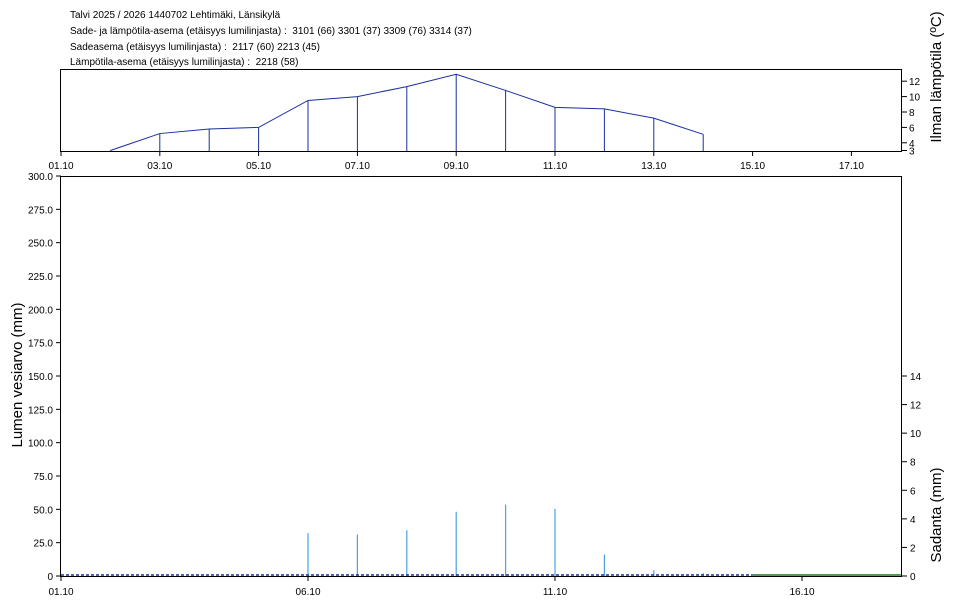 This screenshot has height=601, width=961. I want to click on precipitation-bars, so click(505, 540).